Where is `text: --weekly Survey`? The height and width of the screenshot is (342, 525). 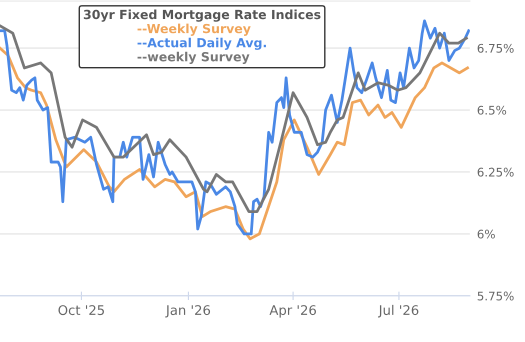
text: --weekly Survey is located at coordinates (194, 58).